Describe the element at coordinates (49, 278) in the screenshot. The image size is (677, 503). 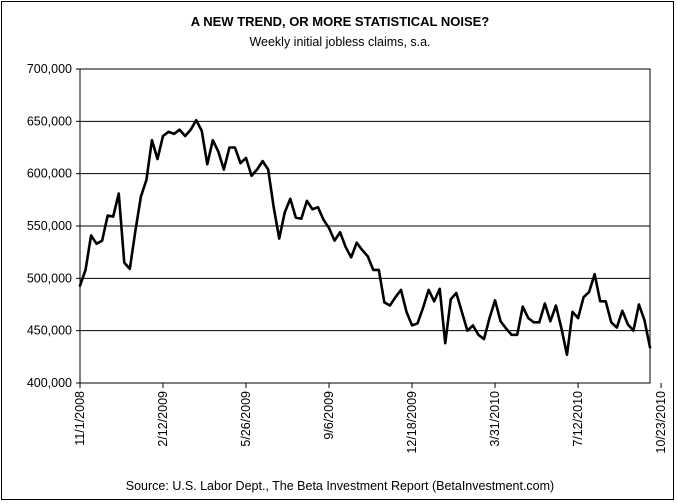
I see `y-tick-label-4: 500,000` at that location.